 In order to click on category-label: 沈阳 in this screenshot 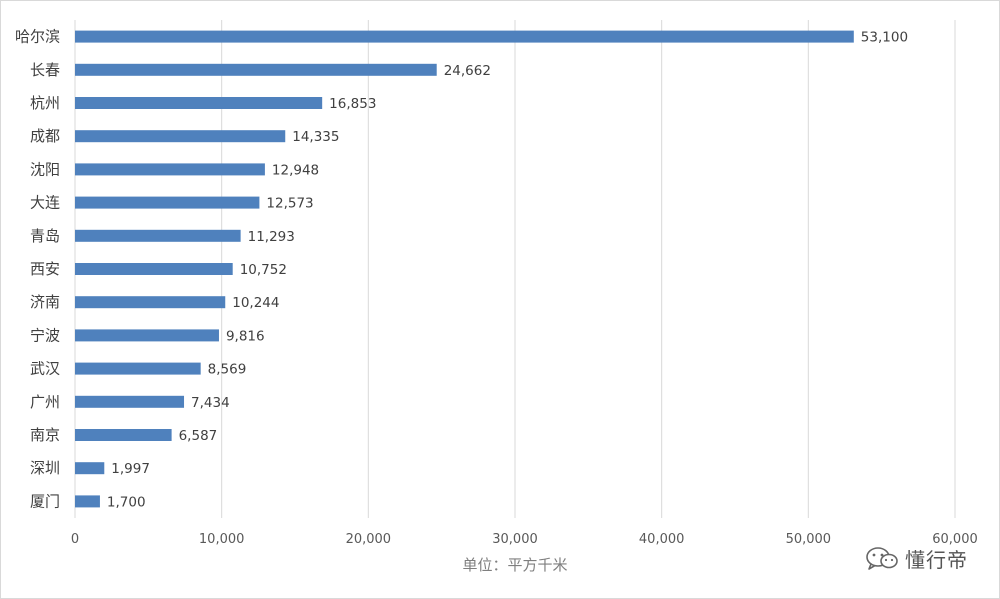, I will do `click(45, 169)`.